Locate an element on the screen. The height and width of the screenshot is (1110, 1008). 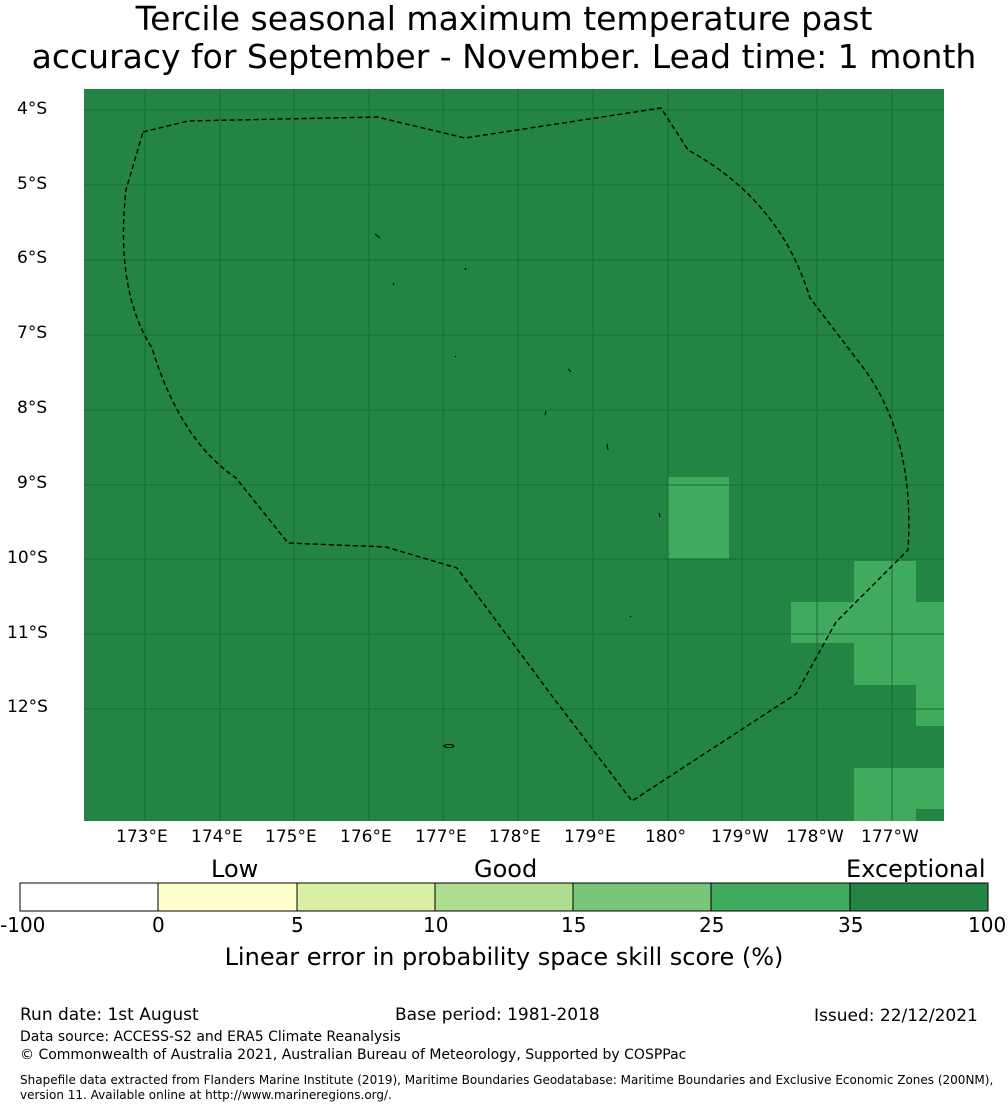
lon-label: 178°W is located at coordinates (815, 837).